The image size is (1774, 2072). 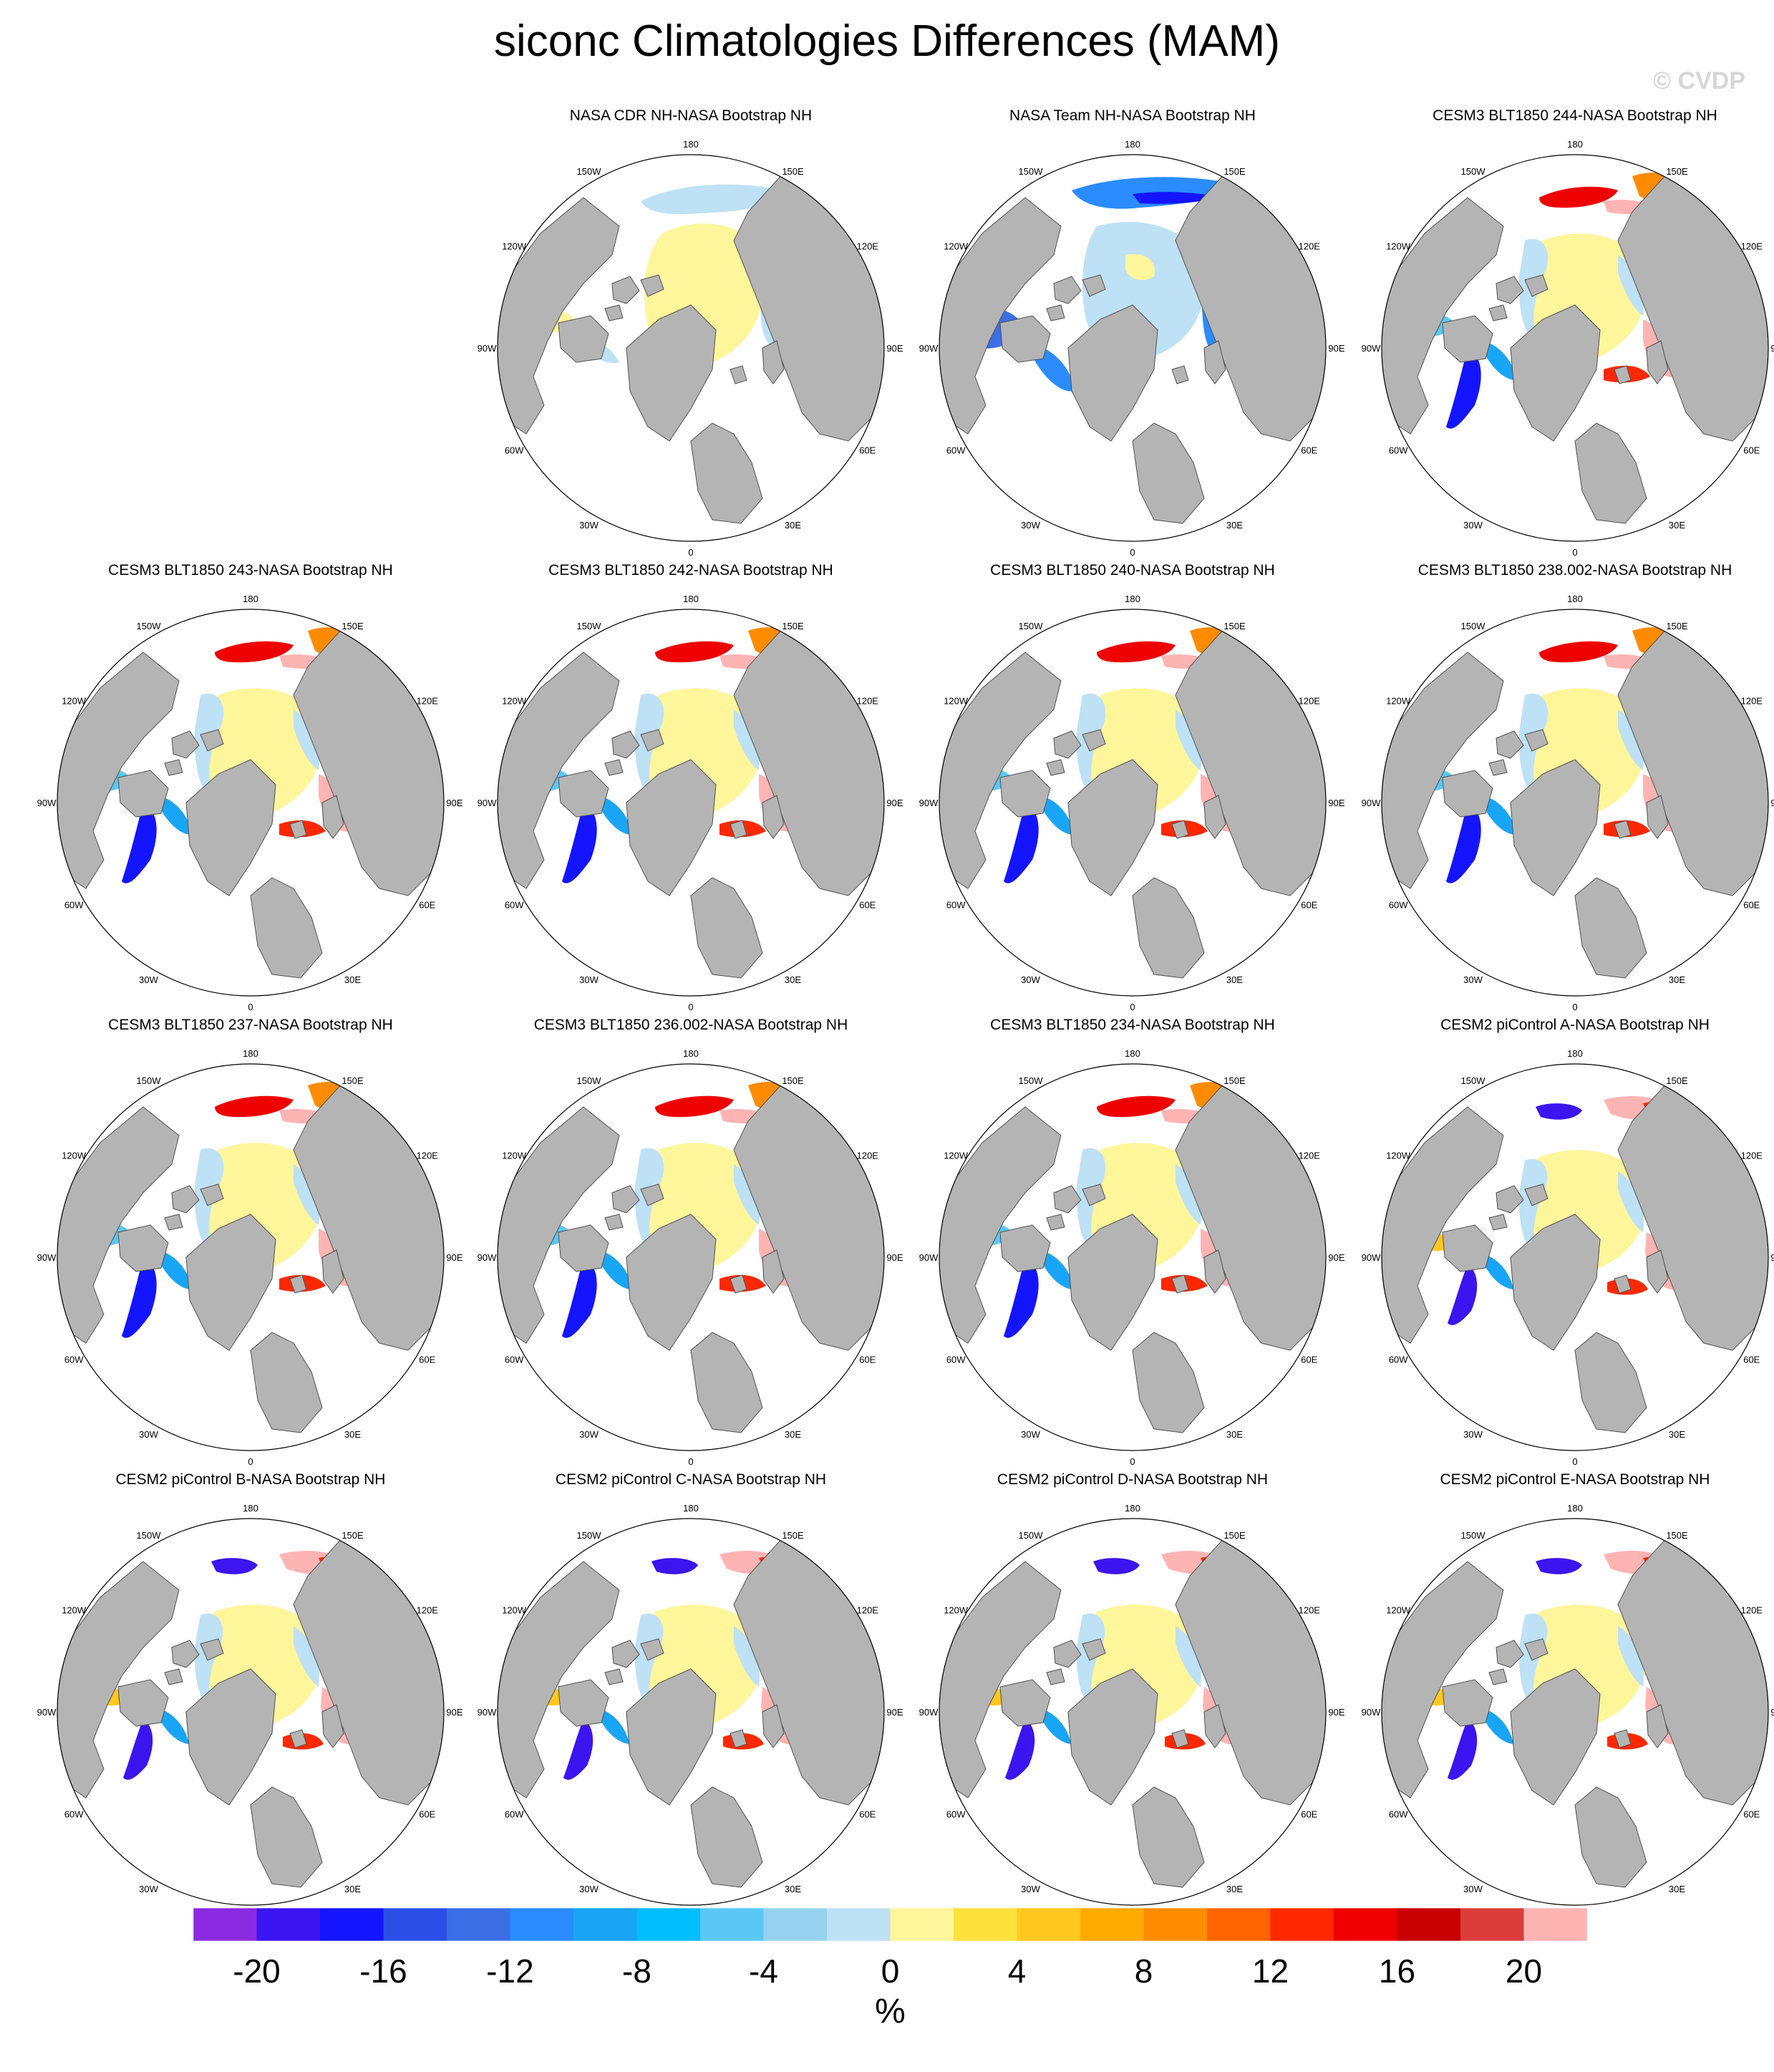 What do you see at coordinates (251, 570) in the screenshot?
I see `panel-title: CESM3 BLT1850 243-NASA Bootstrap NH` at bounding box center [251, 570].